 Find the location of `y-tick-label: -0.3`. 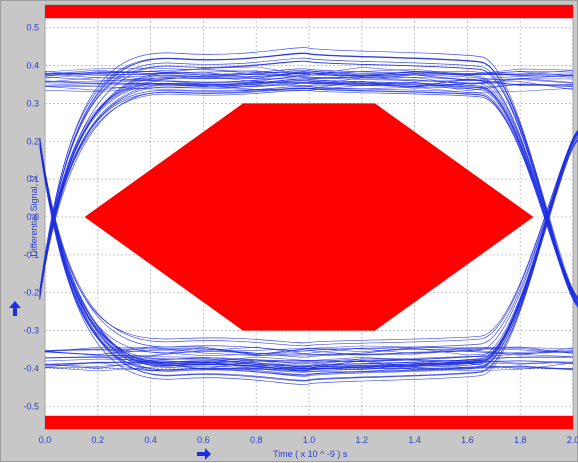

y-tick-label: -0.3 is located at coordinates (31, 331).